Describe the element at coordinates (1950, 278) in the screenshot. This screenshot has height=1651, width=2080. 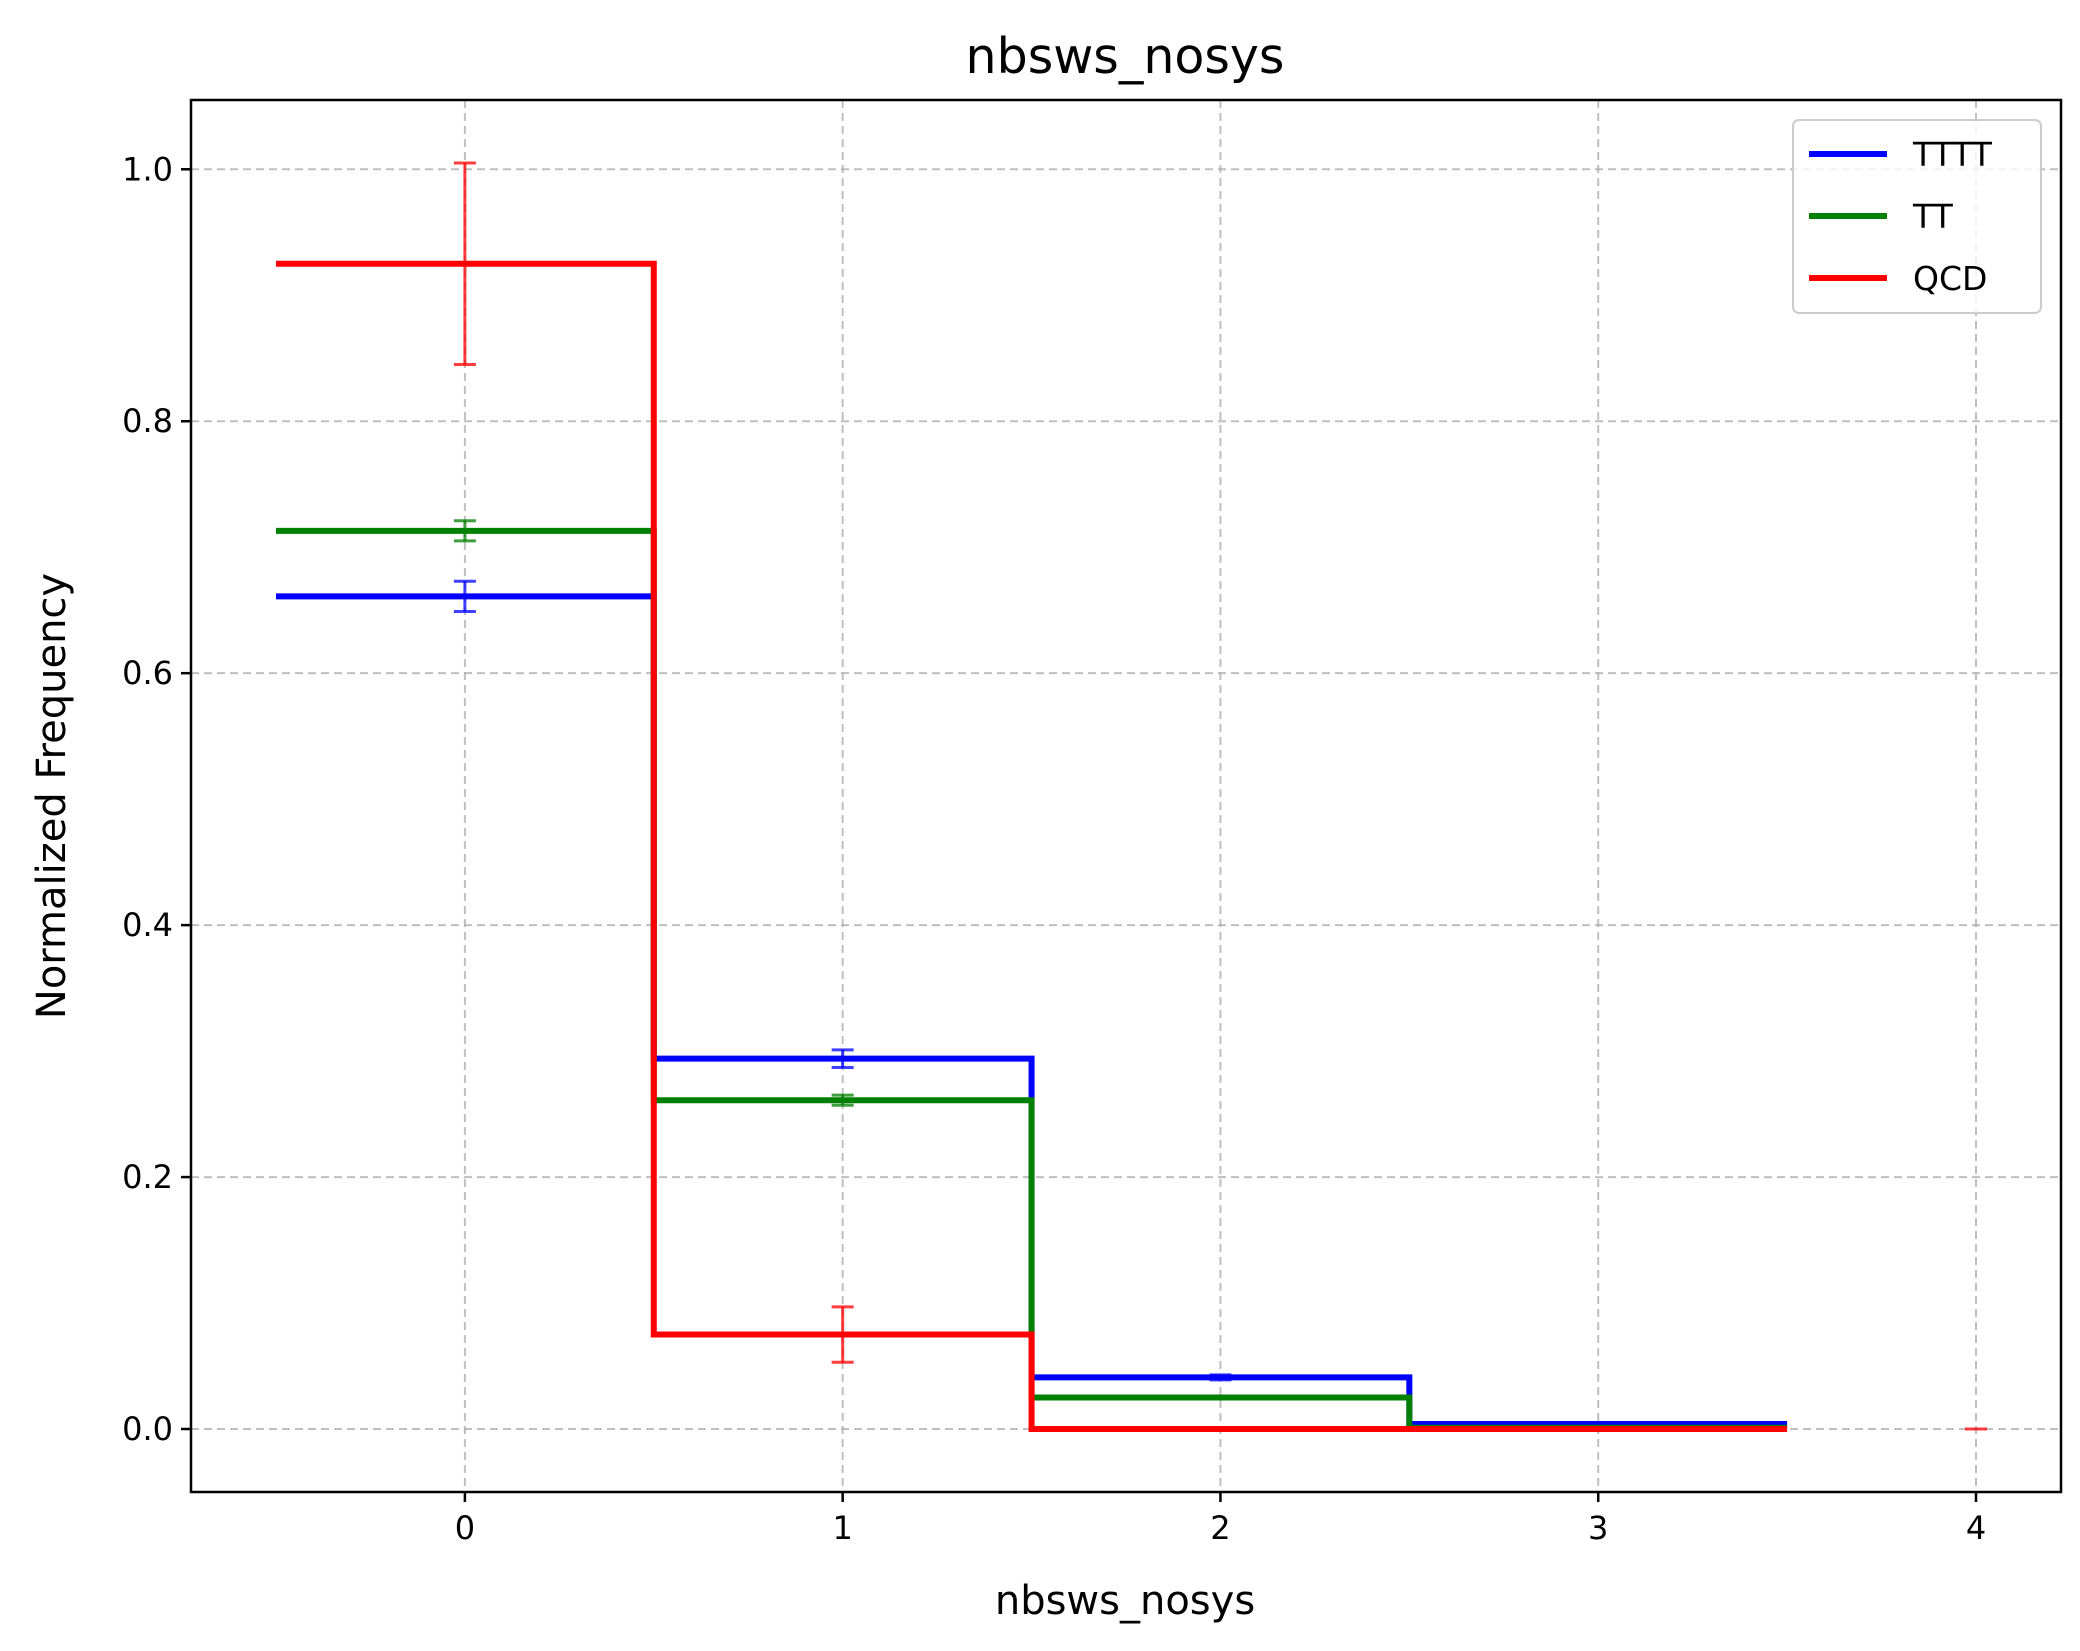
I see `legend-label-qcd: QCD` at that location.